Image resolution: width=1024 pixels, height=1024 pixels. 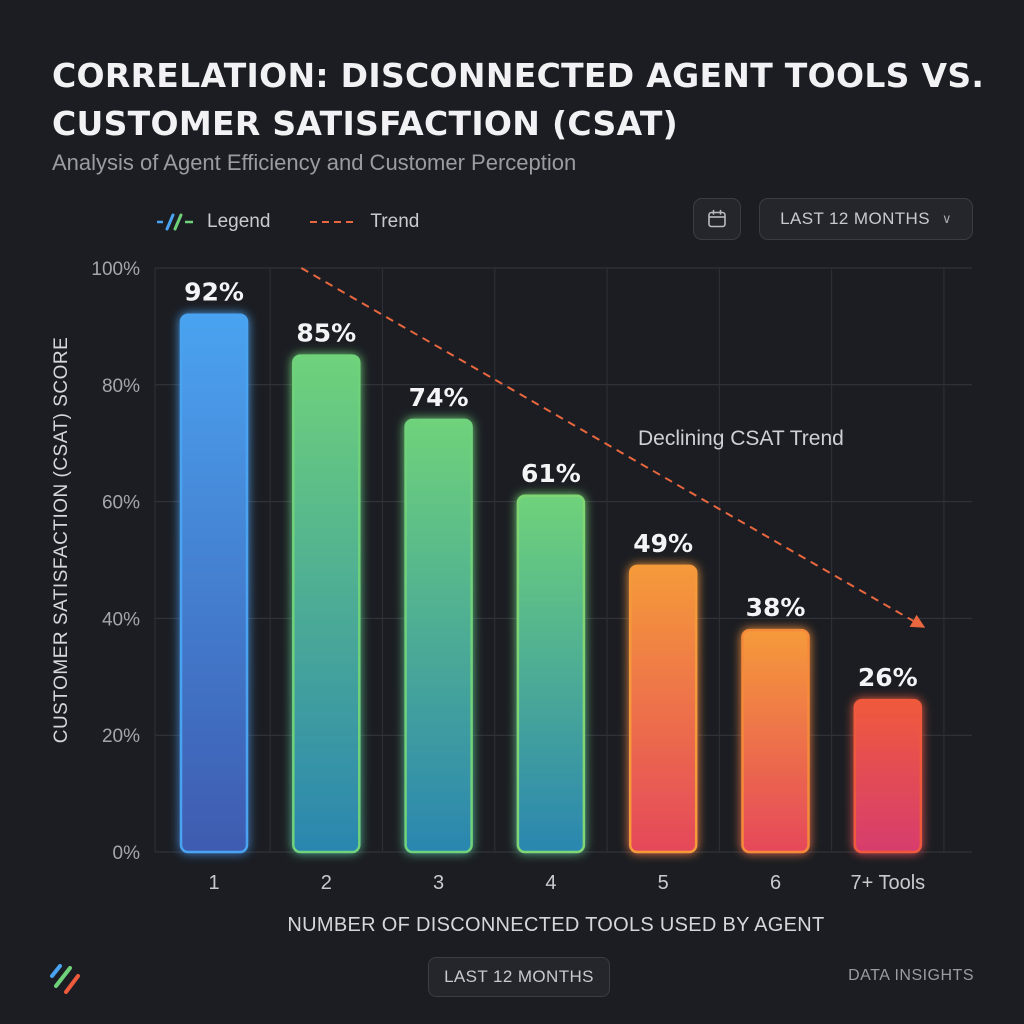 What do you see at coordinates (439, 397) in the screenshot?
I see `bar-value-label: 74%` at bounding box center [439, 397].